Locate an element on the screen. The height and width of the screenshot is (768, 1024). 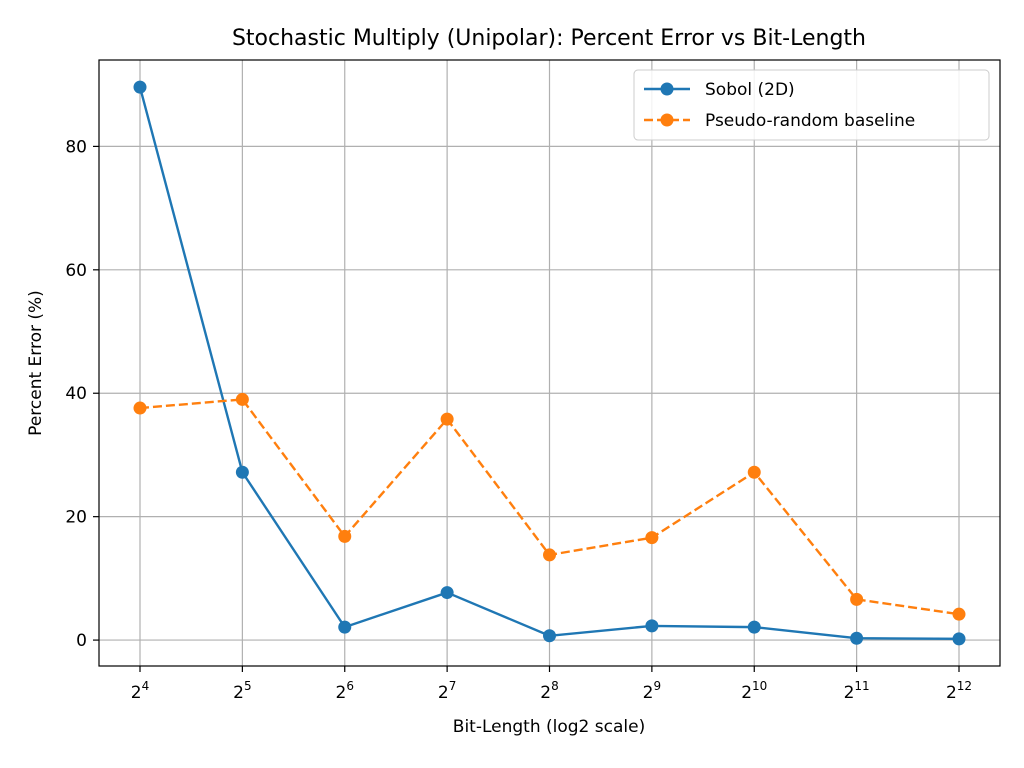
x-tick-exponent: 7 is located at coordinates (453, 686).